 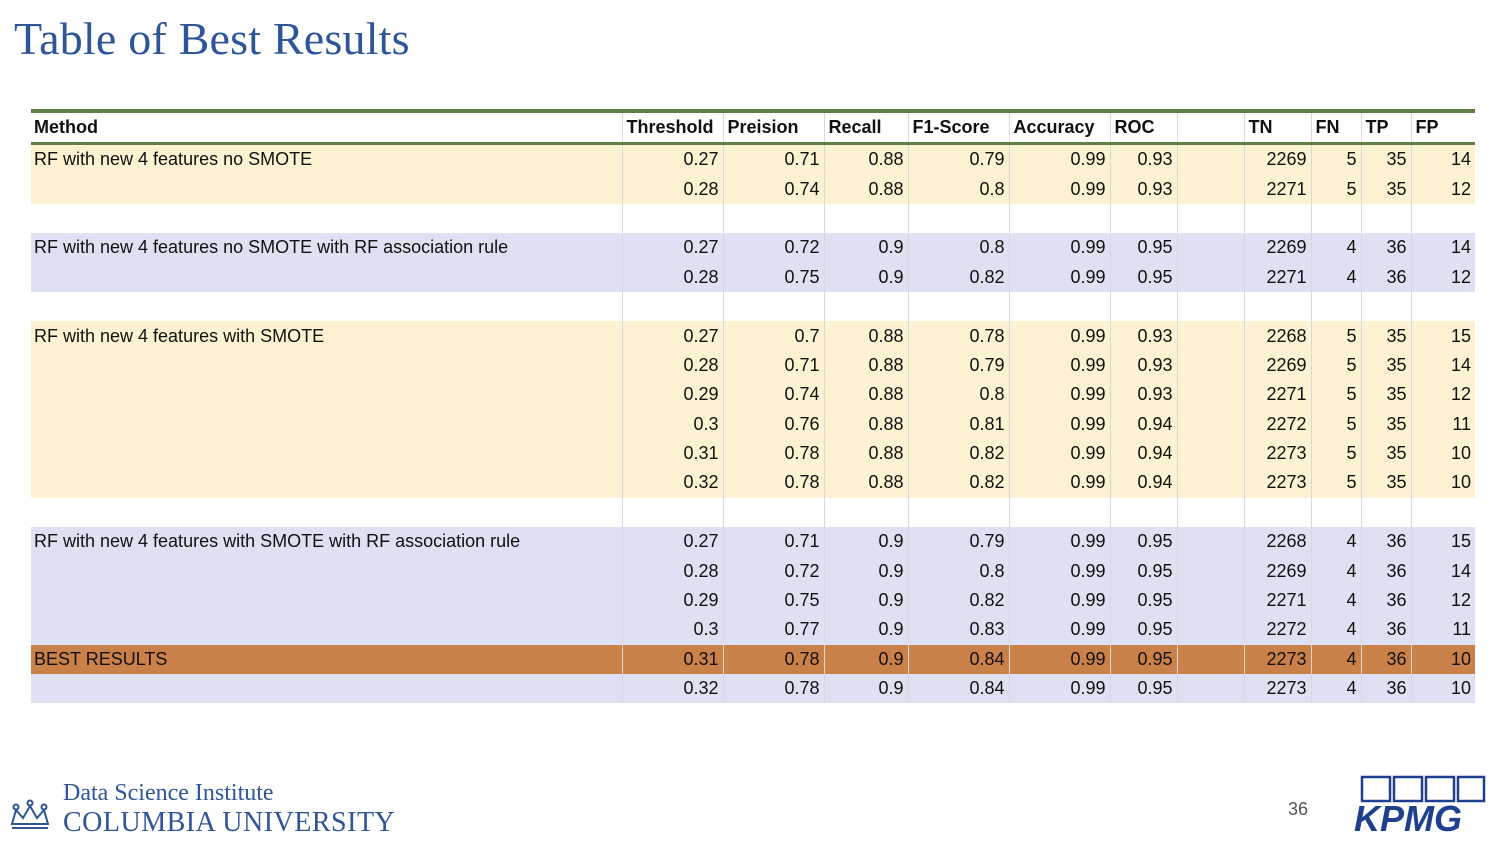 I want to click on cell-threshold: 0.3, so click(x=672, y=630).